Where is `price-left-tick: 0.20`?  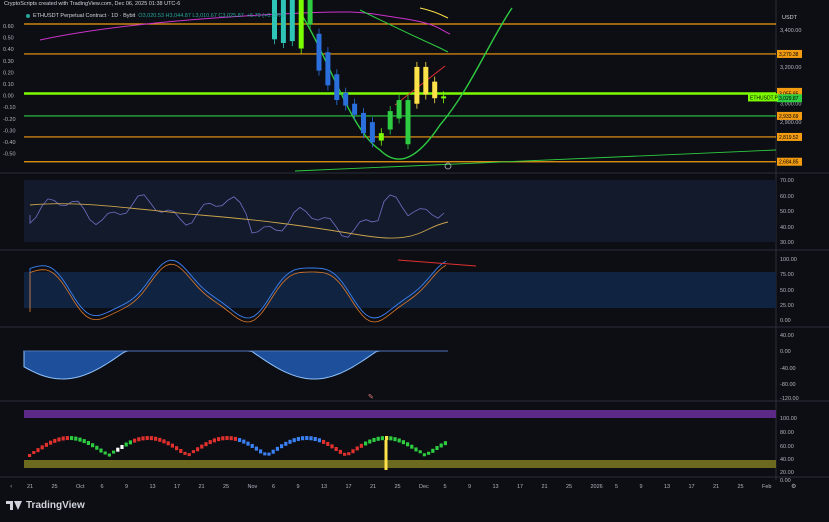 price-left-tick: 0.20 is located at coordinates (8, 73).